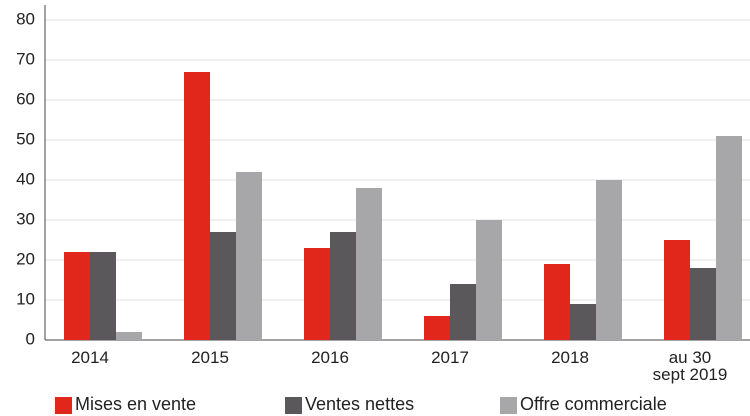 This screenshot has height=416, width=750. I want to click on x-tick-label: 2014, so click(90, 357).